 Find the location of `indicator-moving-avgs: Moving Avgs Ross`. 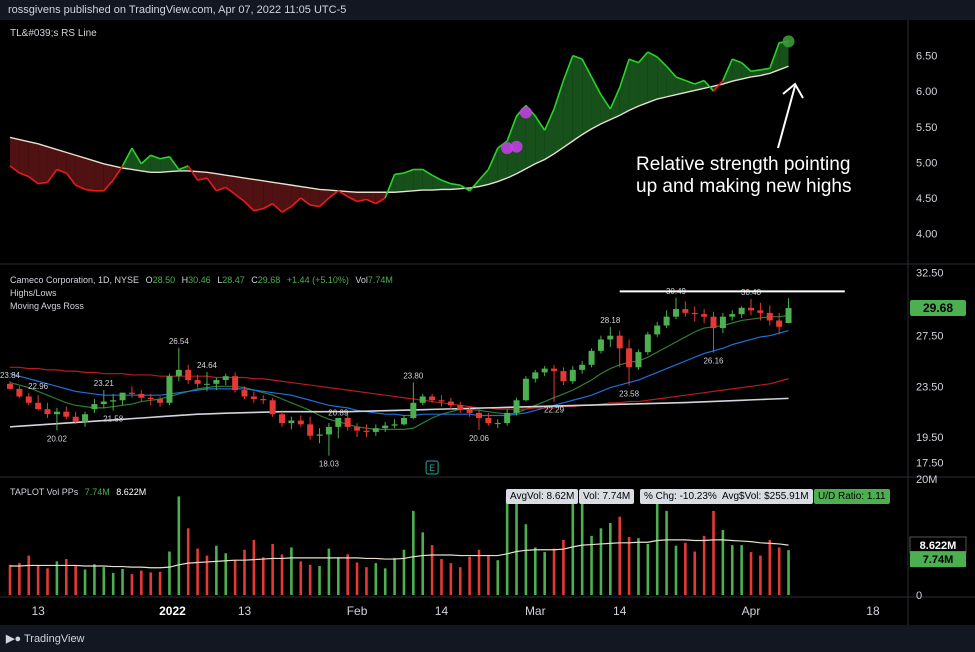

indicator-moving-avgs: Moving Avgs Ross is located at coordinates (47, 306).